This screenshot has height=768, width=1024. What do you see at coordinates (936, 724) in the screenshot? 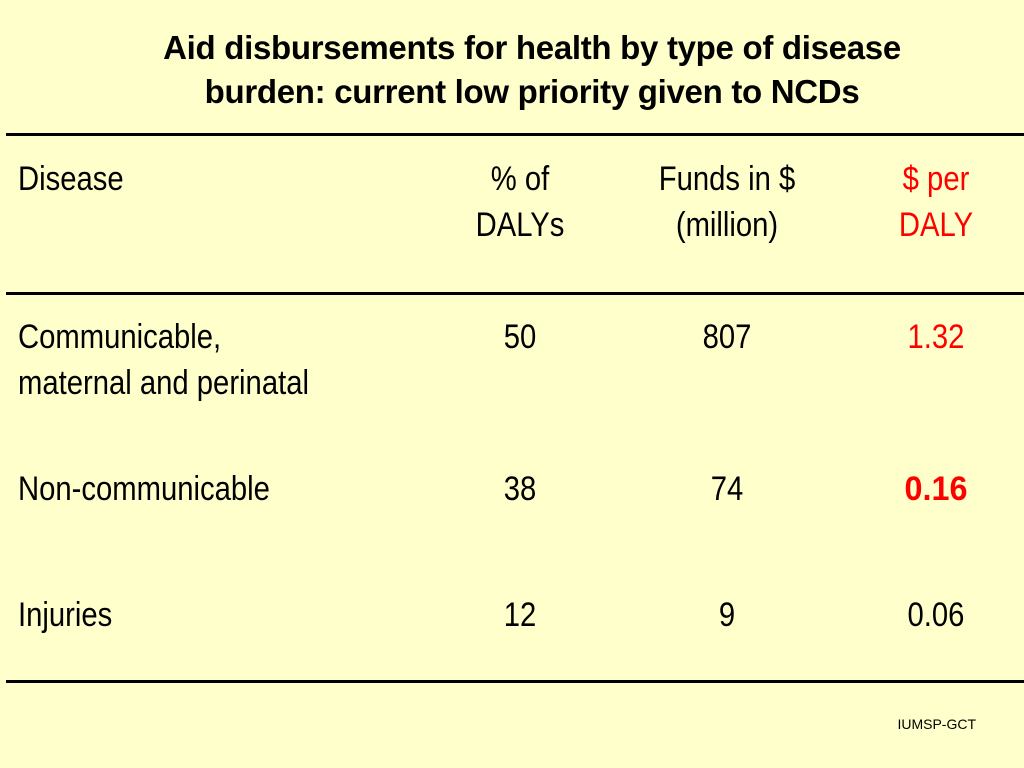
I see `footer-label: IUMSP-GCT` at bounding box center [936, 724].